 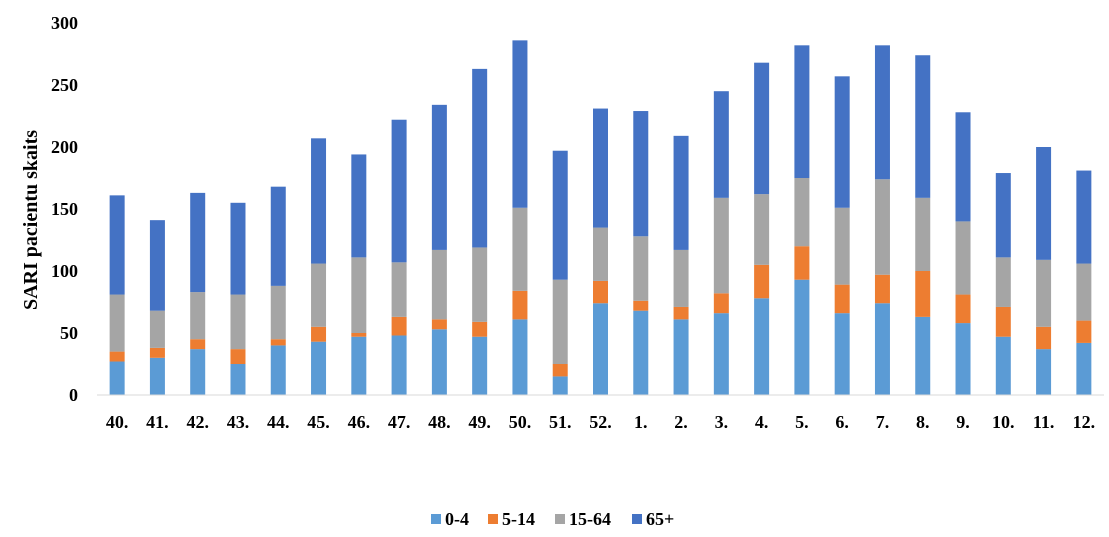 I want to click on y-tick-label: 100, so click(x=64, y=271).